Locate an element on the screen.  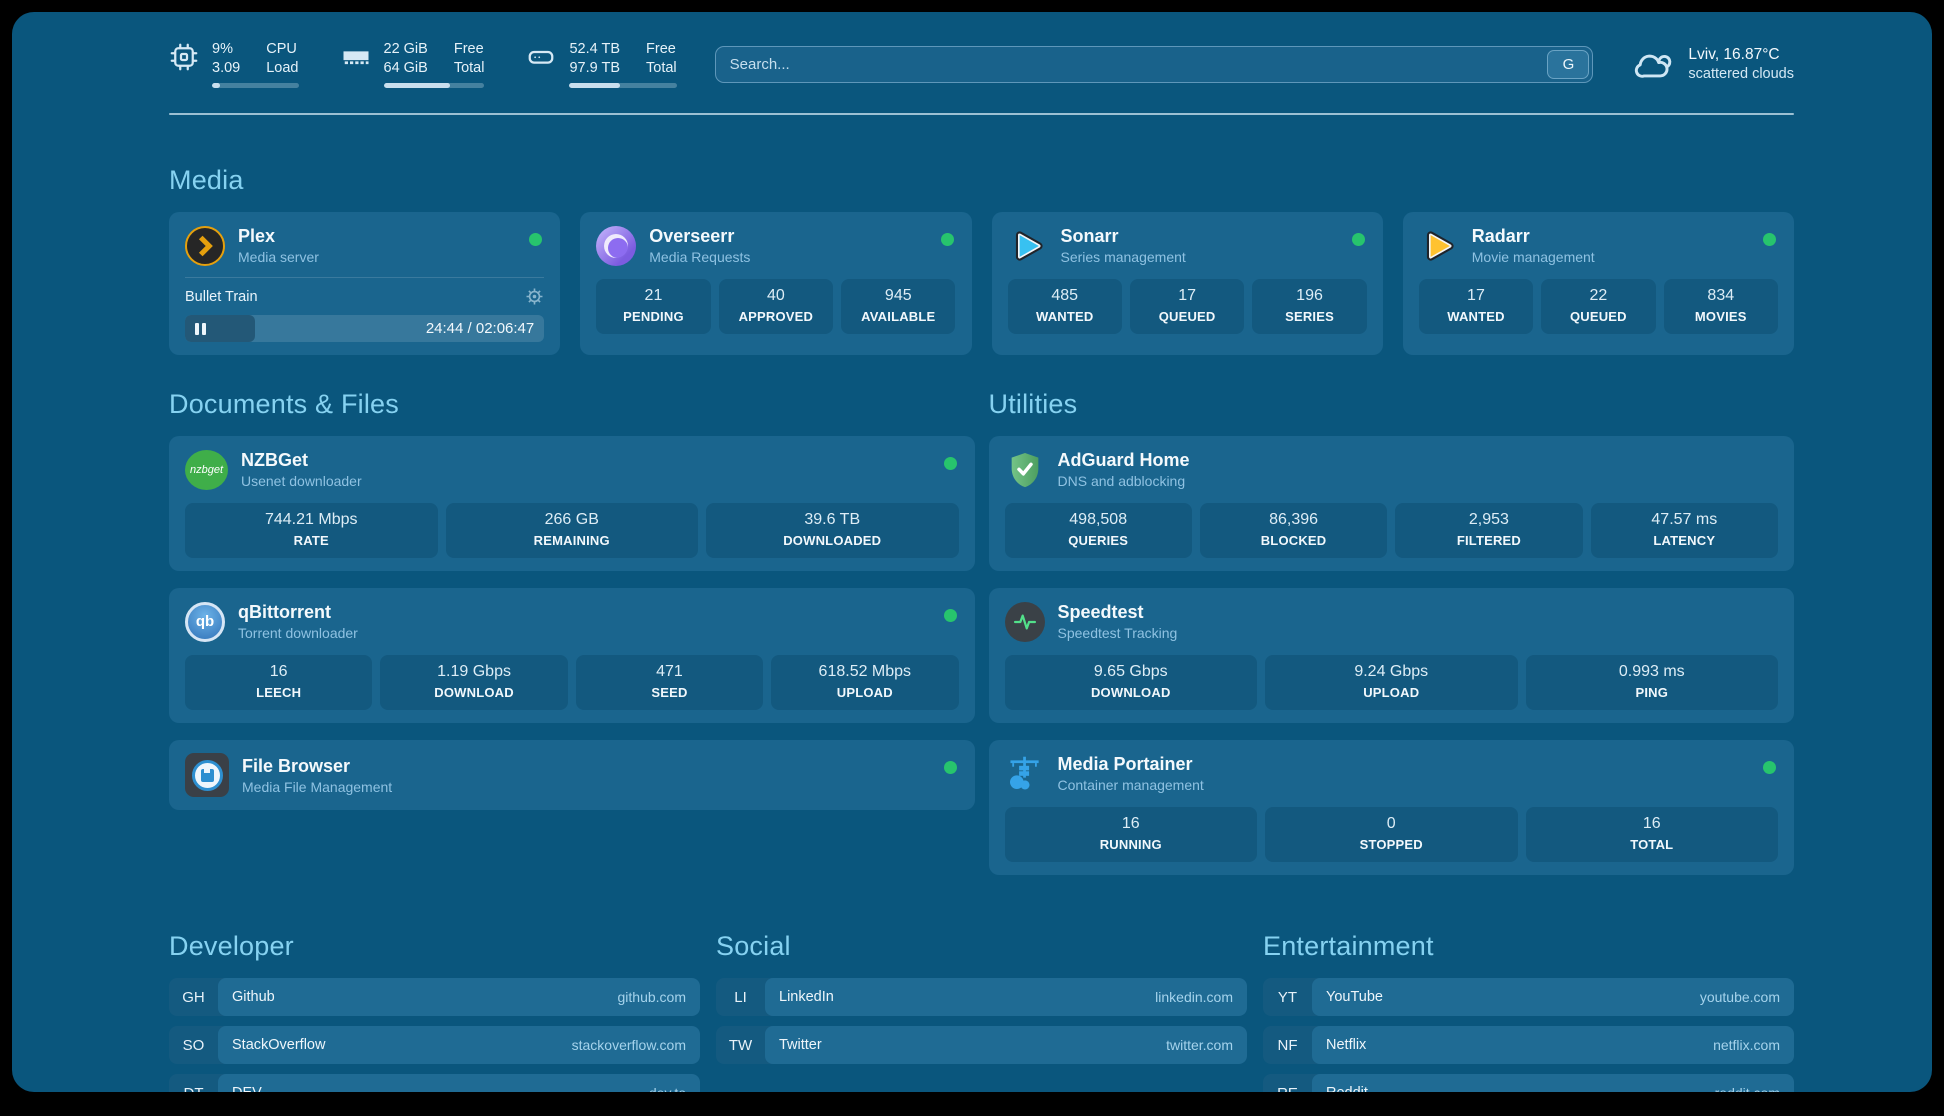
portainer-crane-icon is located at coordinates (1025, 774).